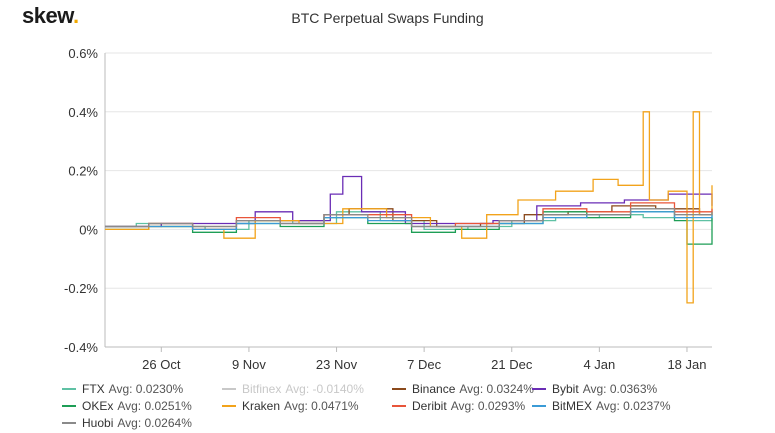 The height and width of the screenshot is (433, 775). Describe the element at coordinates (262, 389) in the screenshot. I see `legend-series-name: Bitfinex` at that location.